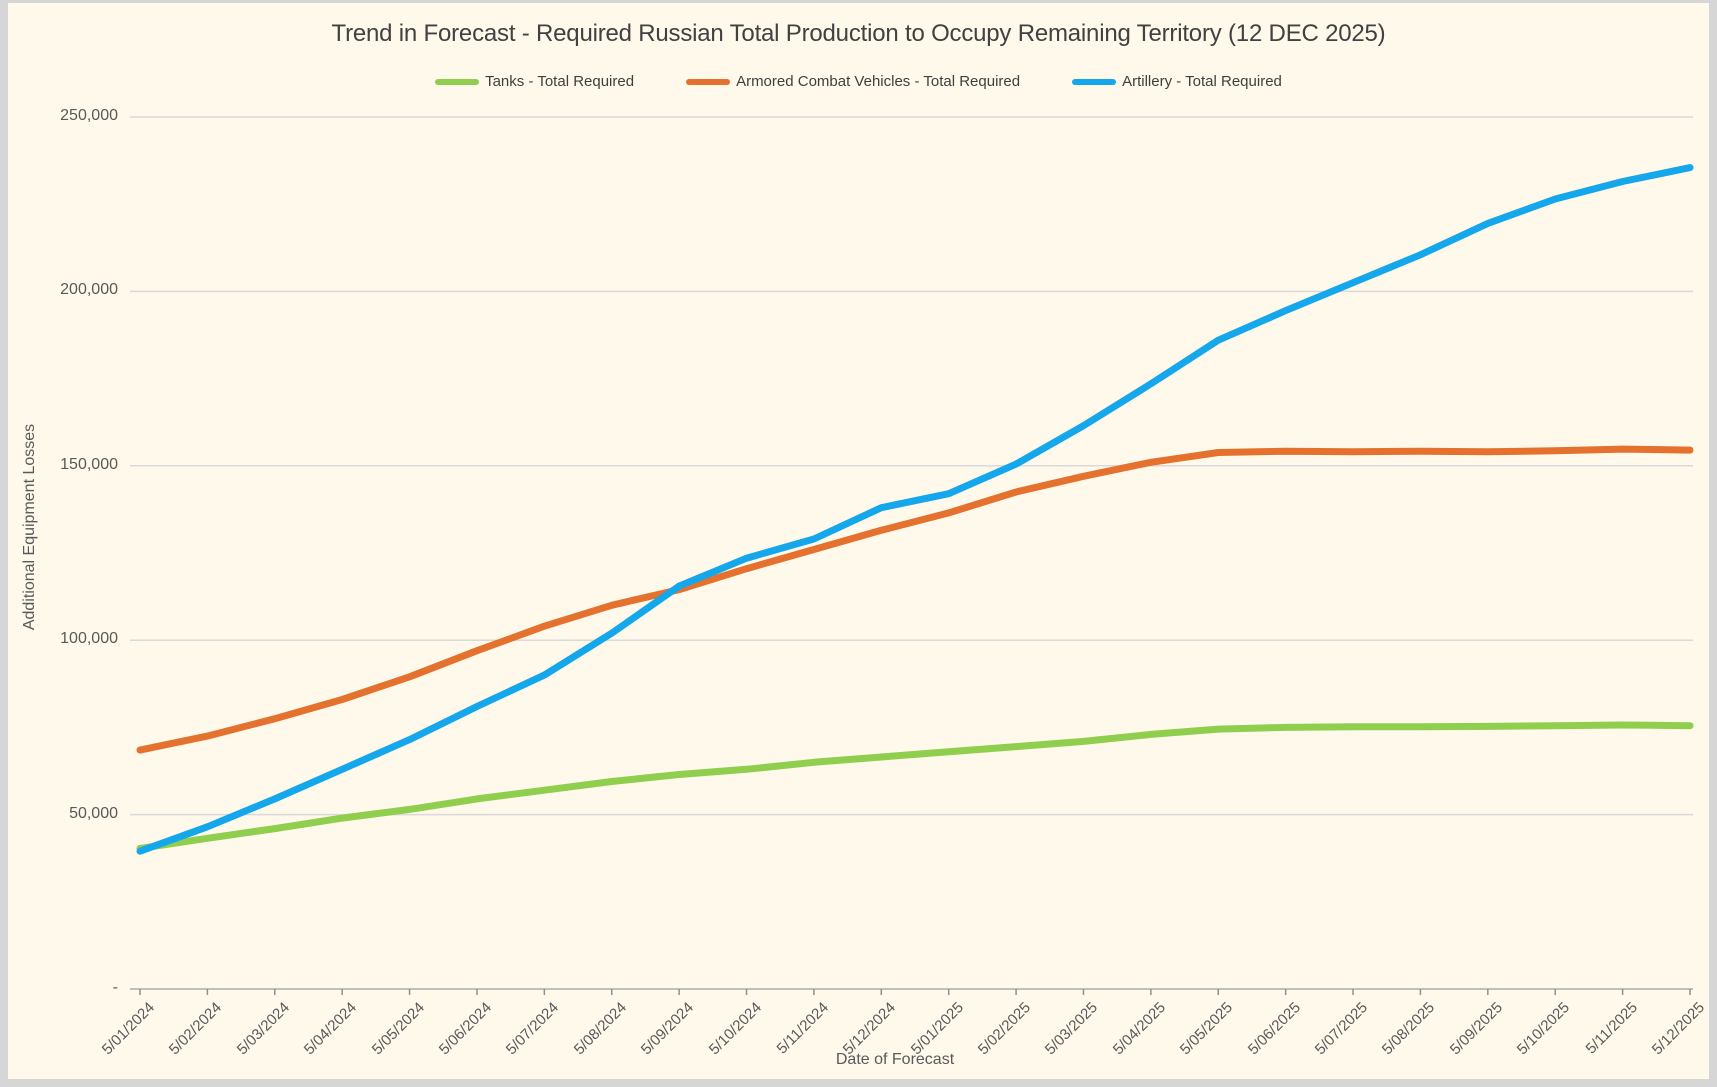 The width and height of the screenshot is (1717, 1087). What do you see at coordinates (878, 81) in the screenshot?
I see `legend-label: Armored Combat Vehicles - Total Required` at bounding box center [878, 81].